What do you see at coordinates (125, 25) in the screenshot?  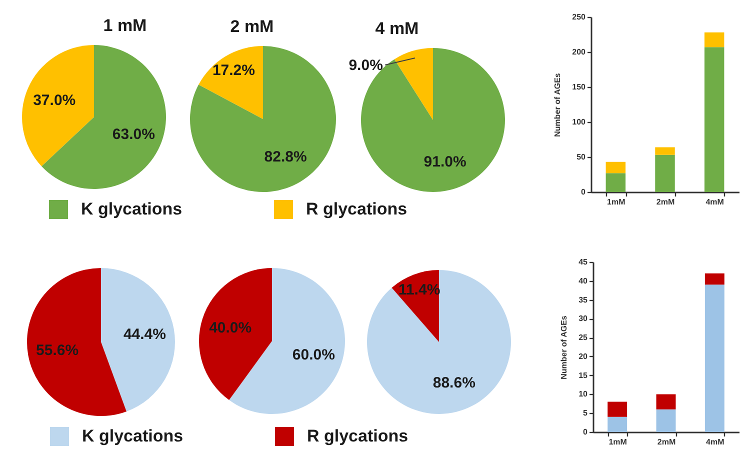 I see `chart-title: 1 mM` at bounding box center [125, 25].